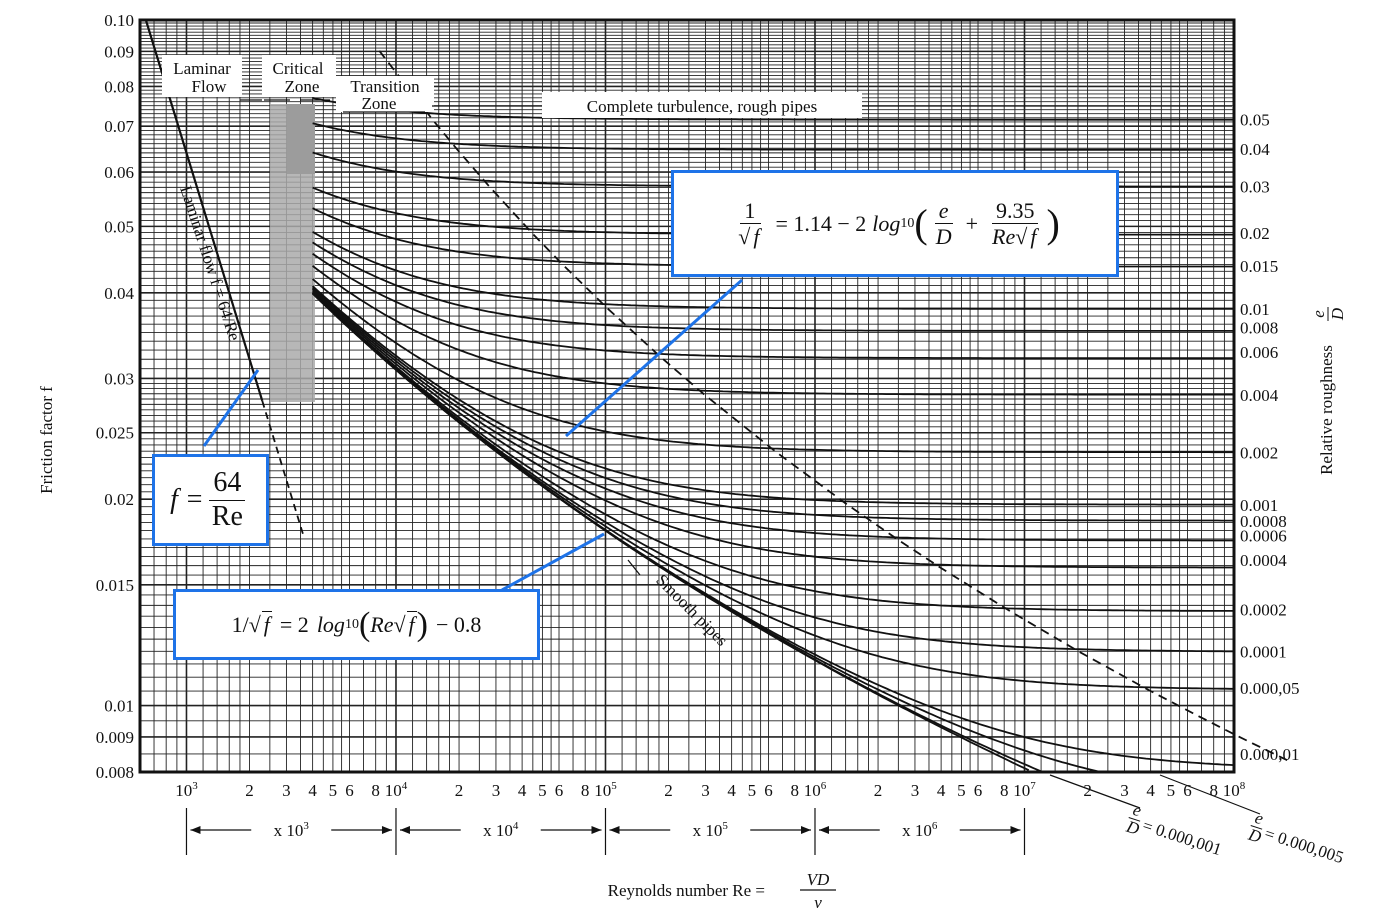  I want to click on roughness-label: 0.05, so click(1255, 119).